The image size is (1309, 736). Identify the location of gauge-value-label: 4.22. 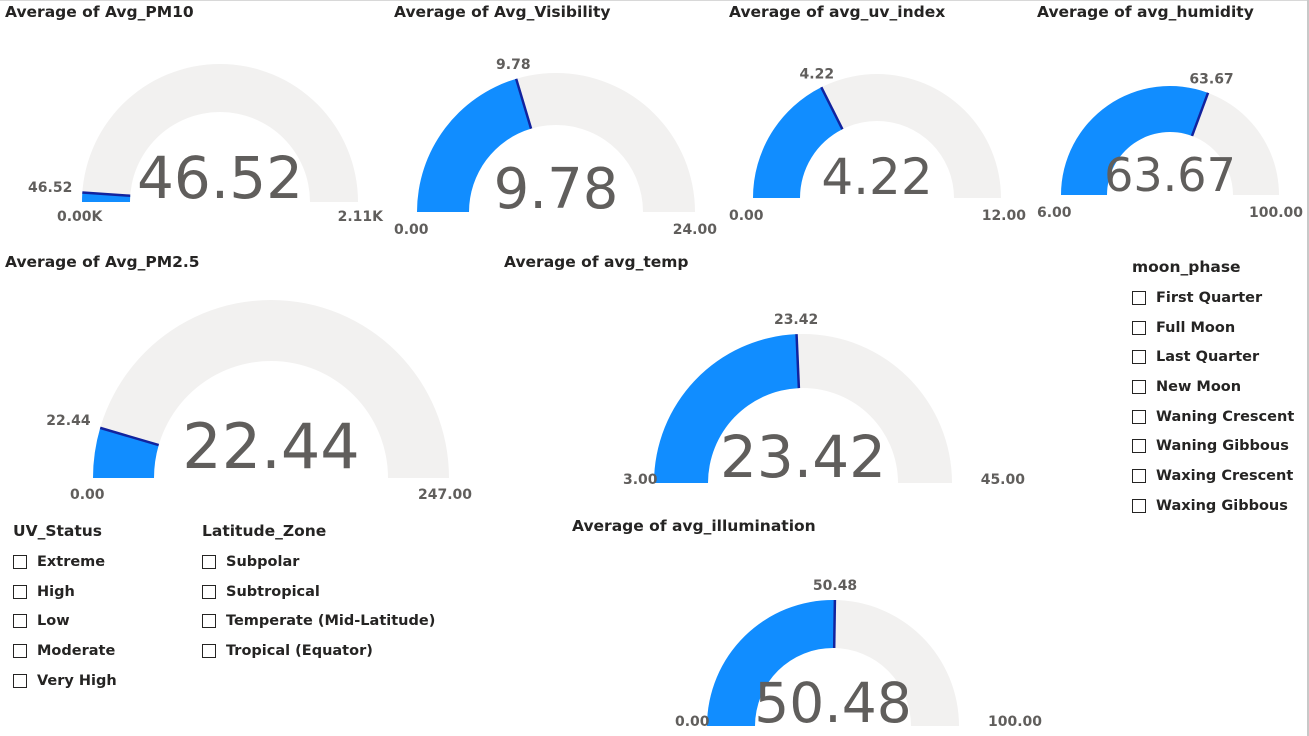
(817, 74).